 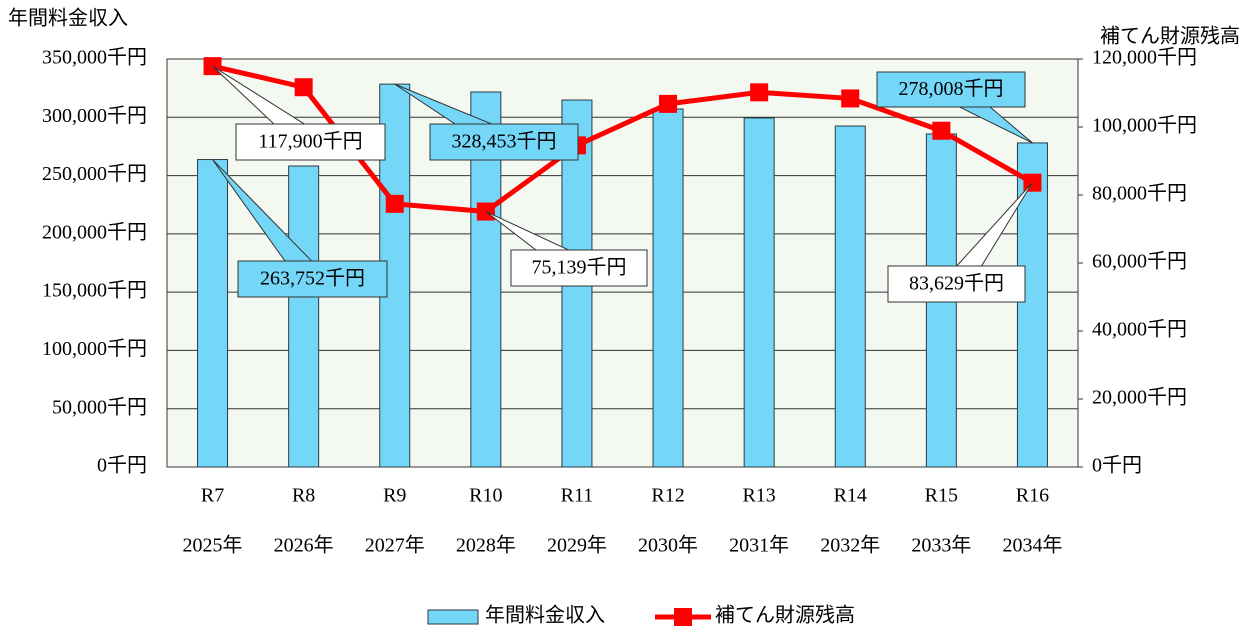 I want to click on x-tick-year: 2029年, so click(x=577, y=545).